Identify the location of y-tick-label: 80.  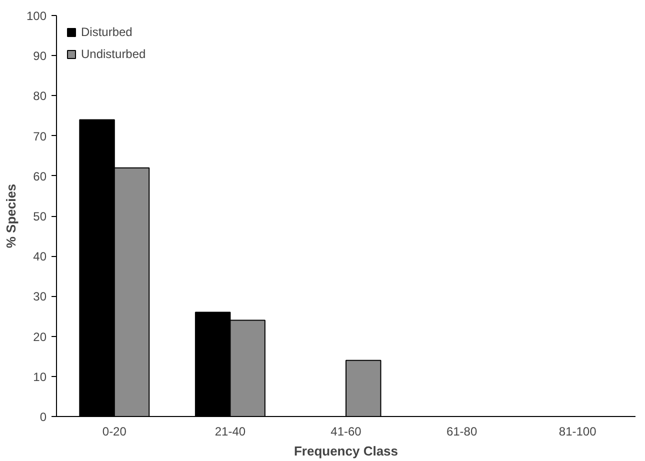
(40, 96).